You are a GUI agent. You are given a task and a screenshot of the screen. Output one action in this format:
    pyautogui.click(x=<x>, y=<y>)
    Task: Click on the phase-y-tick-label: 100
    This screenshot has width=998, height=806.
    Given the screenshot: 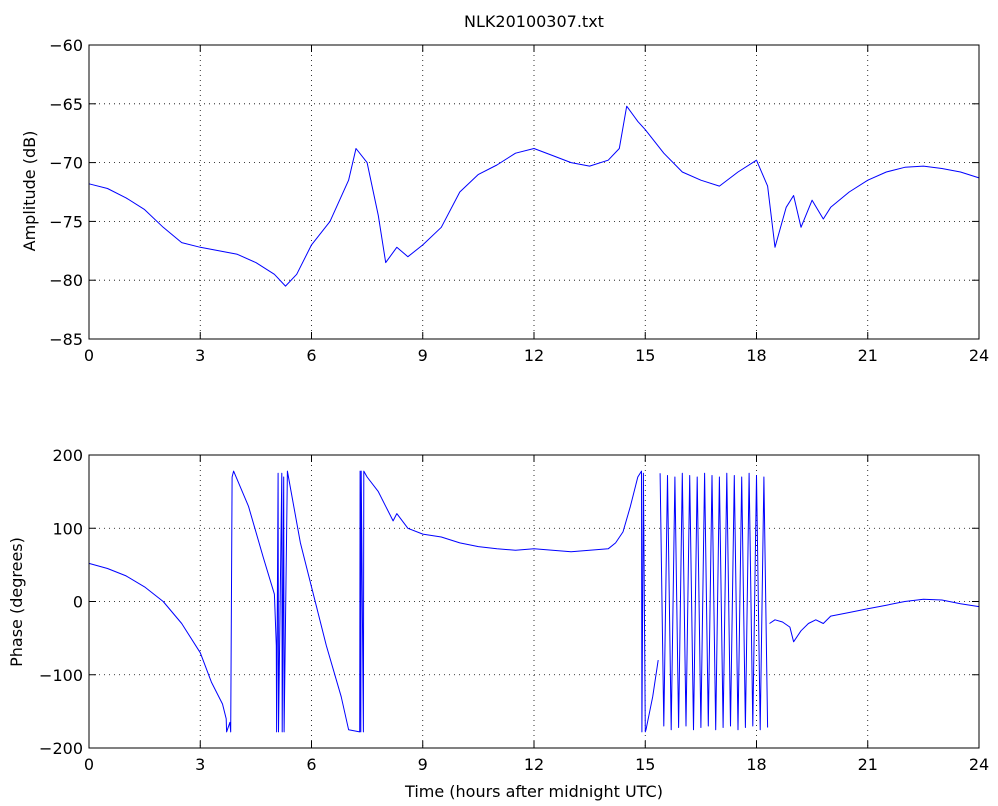 What is the action you would take?
    pyautogui.click(x=67, y=528)
    